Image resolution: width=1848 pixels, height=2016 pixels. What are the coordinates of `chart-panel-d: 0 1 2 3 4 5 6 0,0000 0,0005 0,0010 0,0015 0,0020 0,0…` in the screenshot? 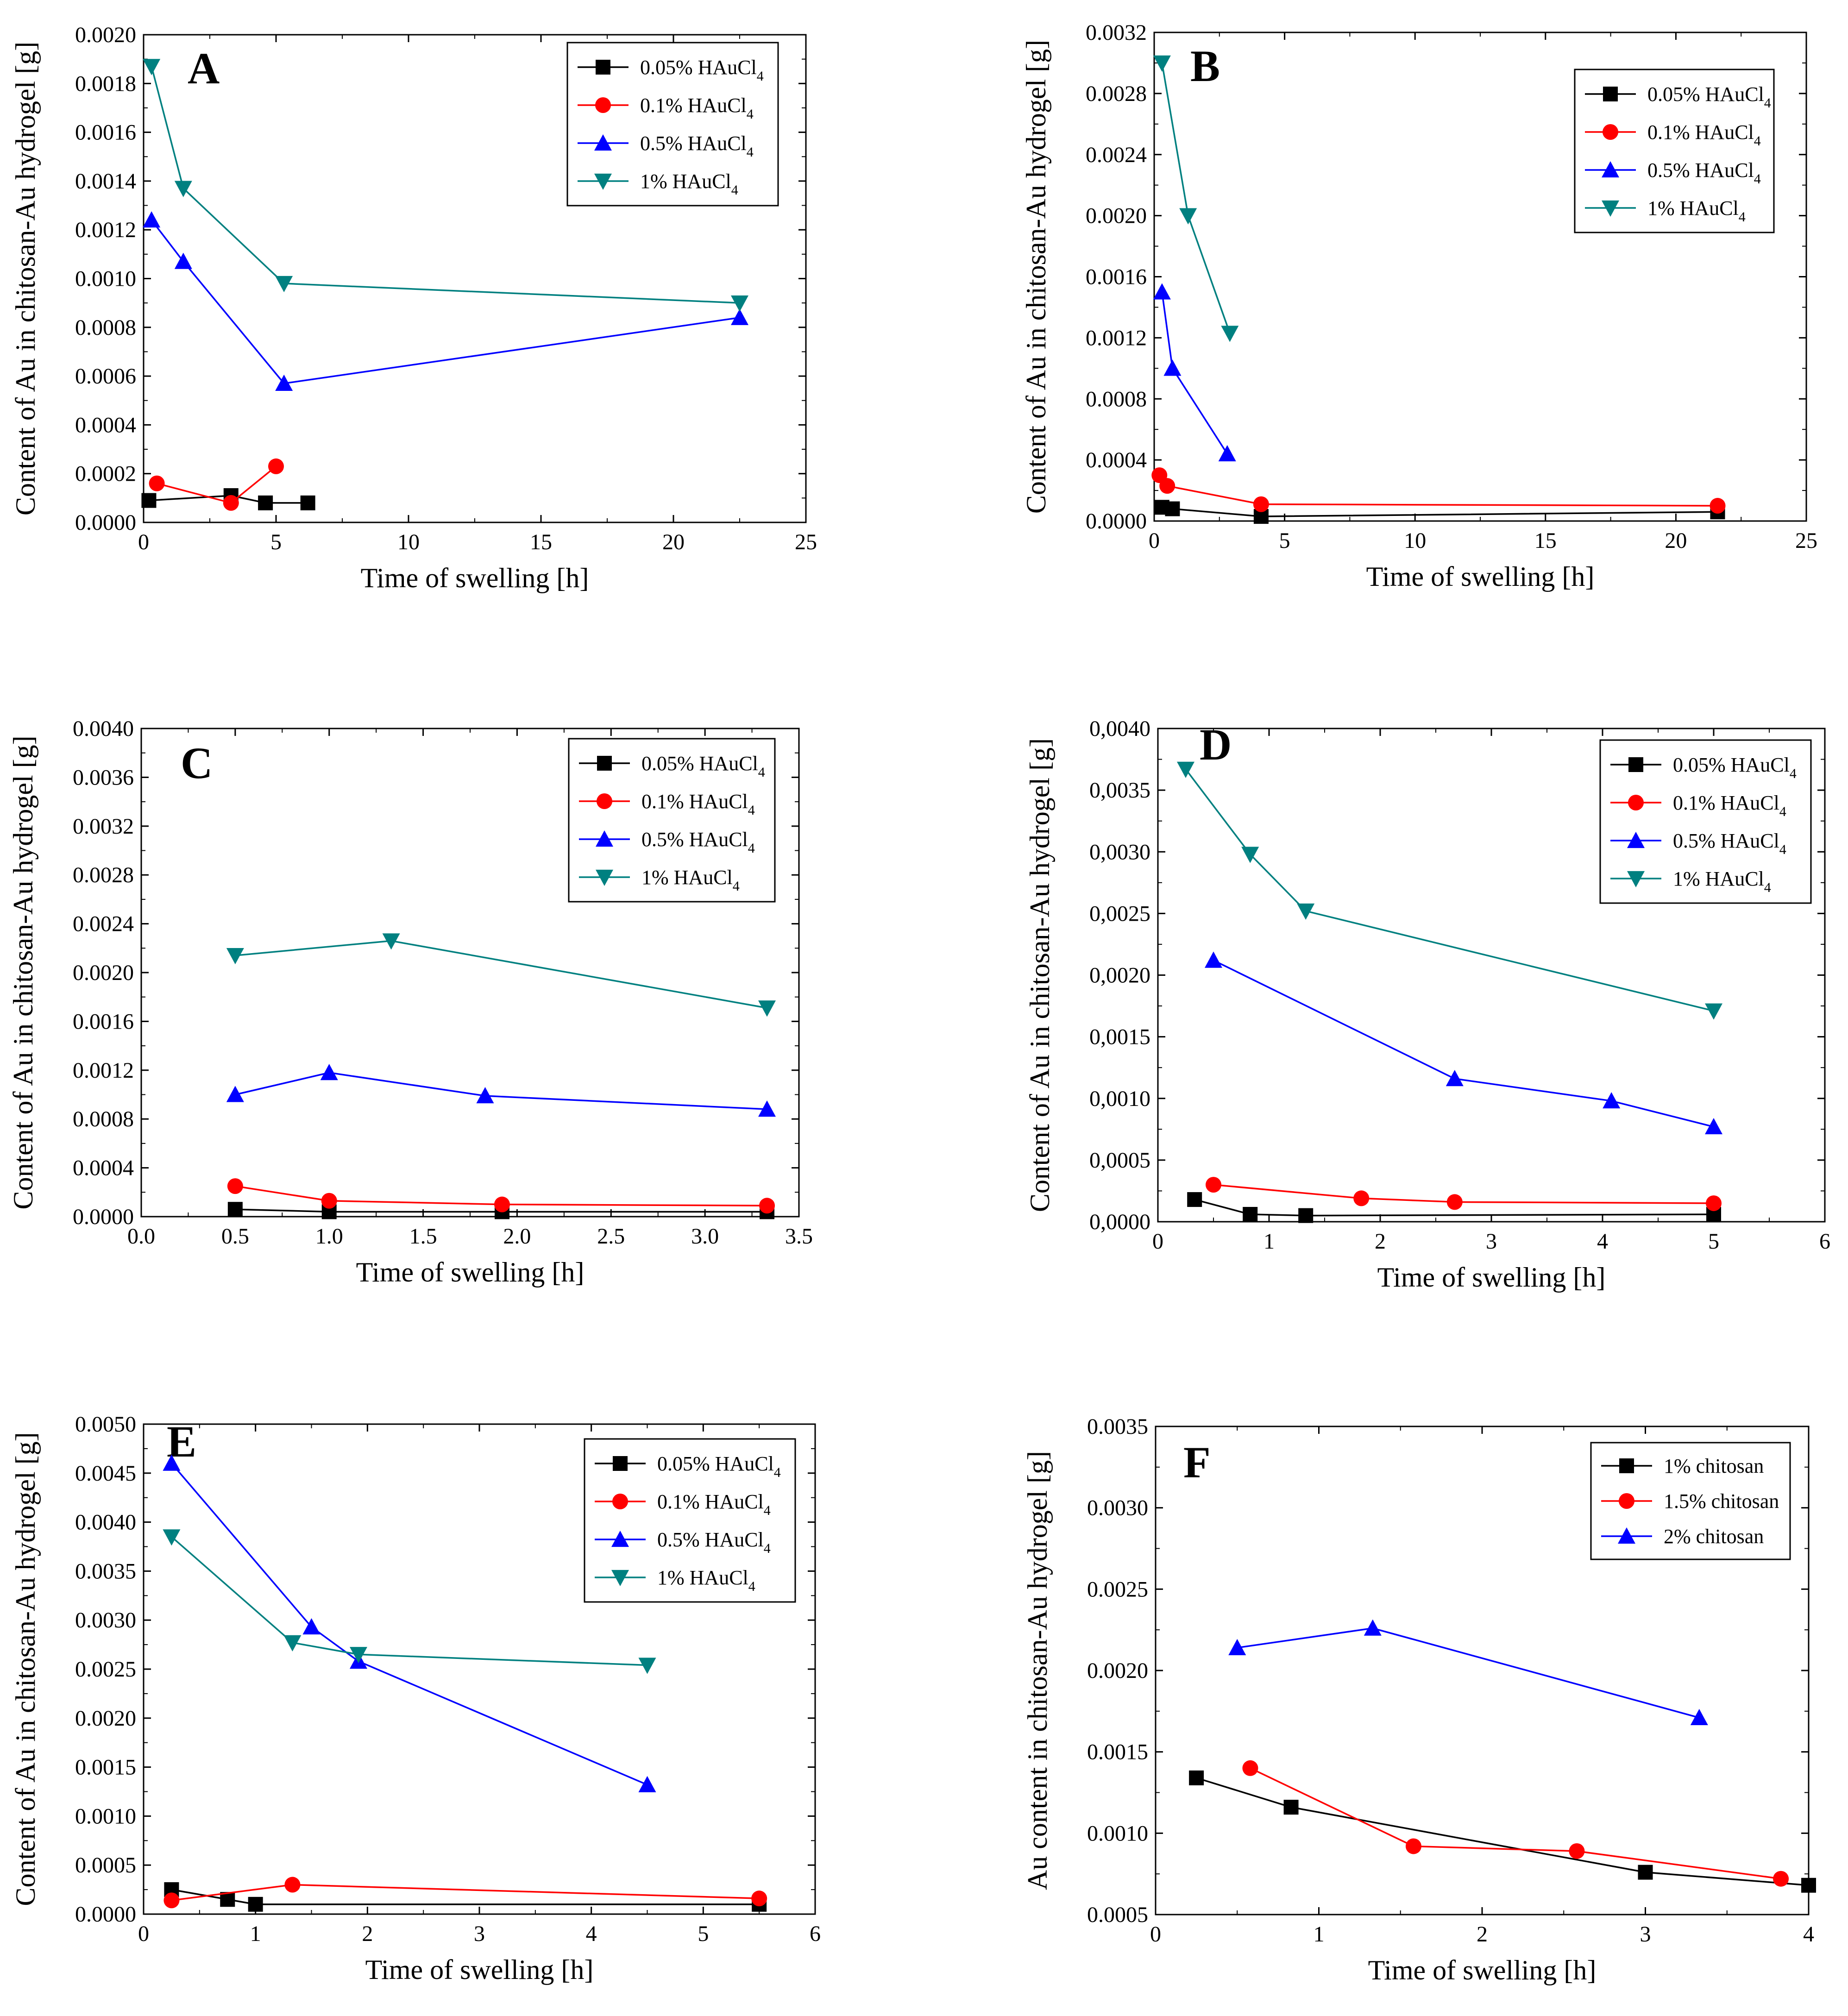 It's located at (1427, 1004).